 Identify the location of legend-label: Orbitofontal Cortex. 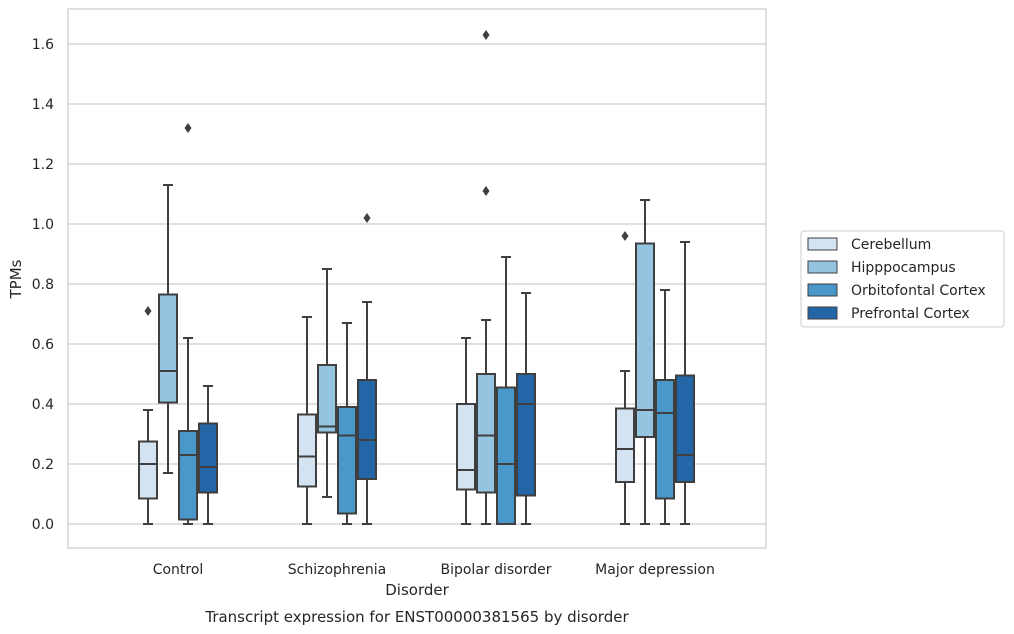
(918, 291).